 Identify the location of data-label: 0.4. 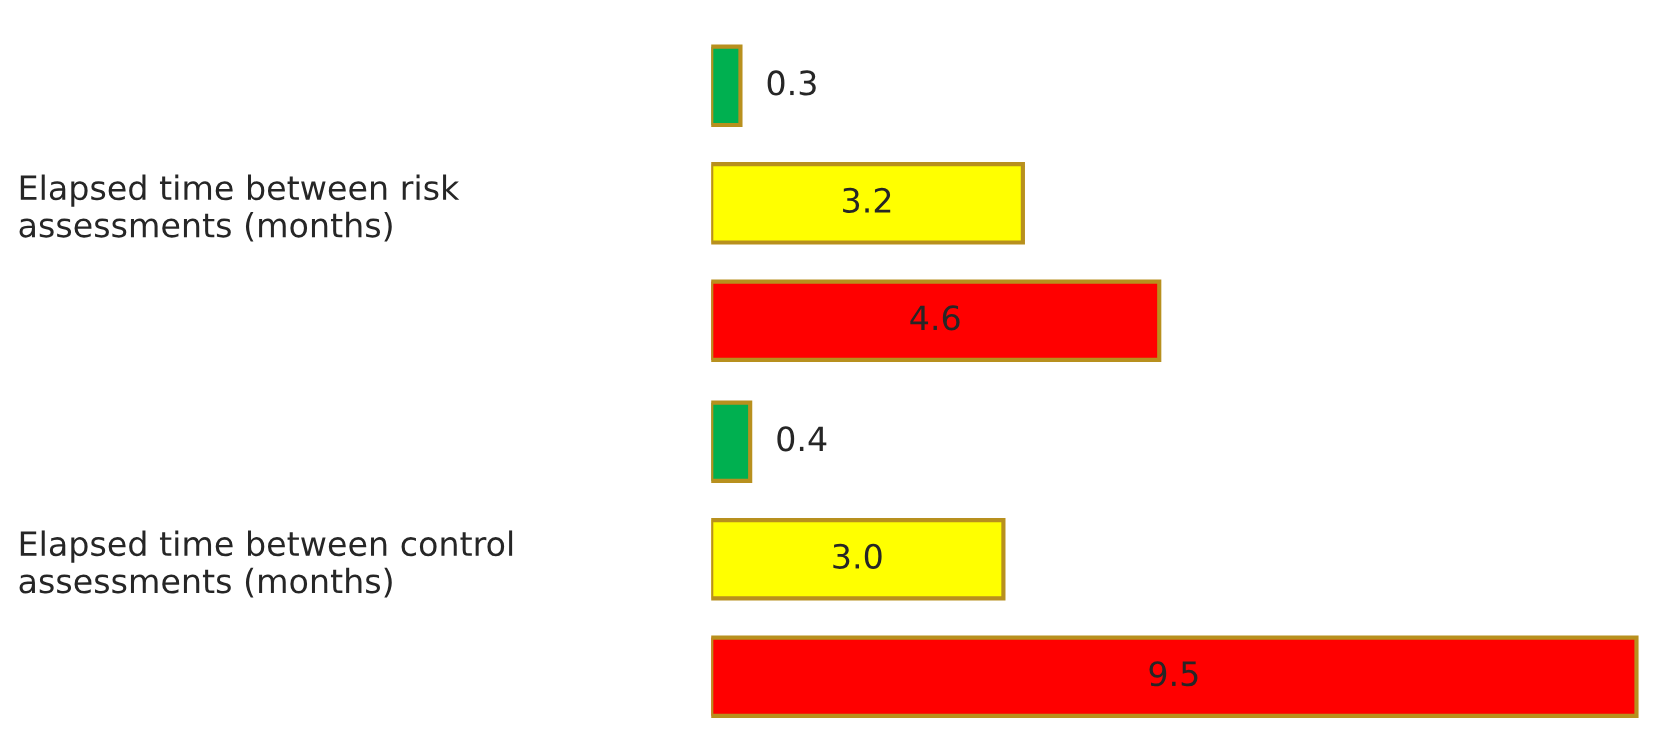
(802, 439).